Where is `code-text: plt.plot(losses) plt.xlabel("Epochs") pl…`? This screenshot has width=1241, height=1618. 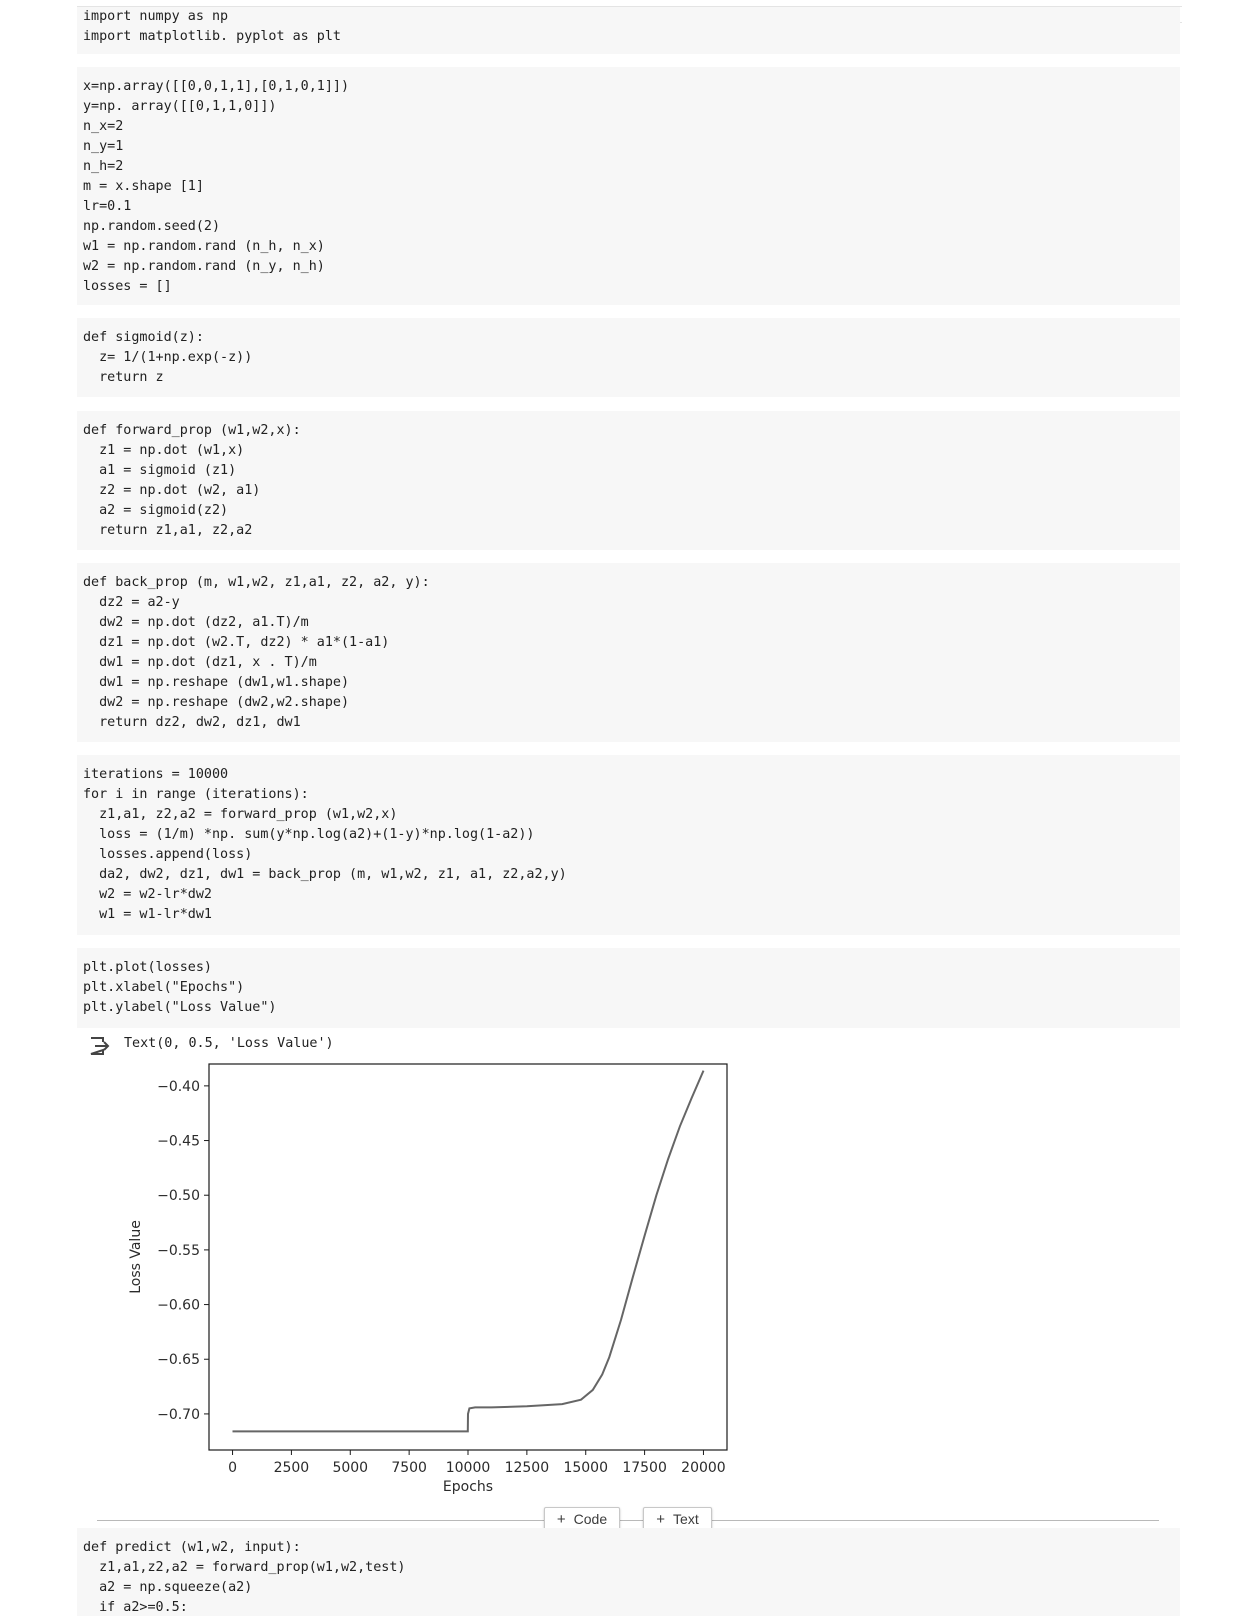 code-text: plt.plot(losses) plt.xlabel("Epochs") pl… is located at coordinates (180, 987).